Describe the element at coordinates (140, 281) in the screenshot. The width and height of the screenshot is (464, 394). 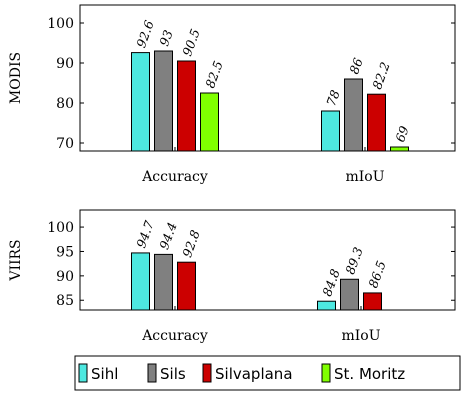
I see `viirs-bar-sihl-accuracy` at that location.